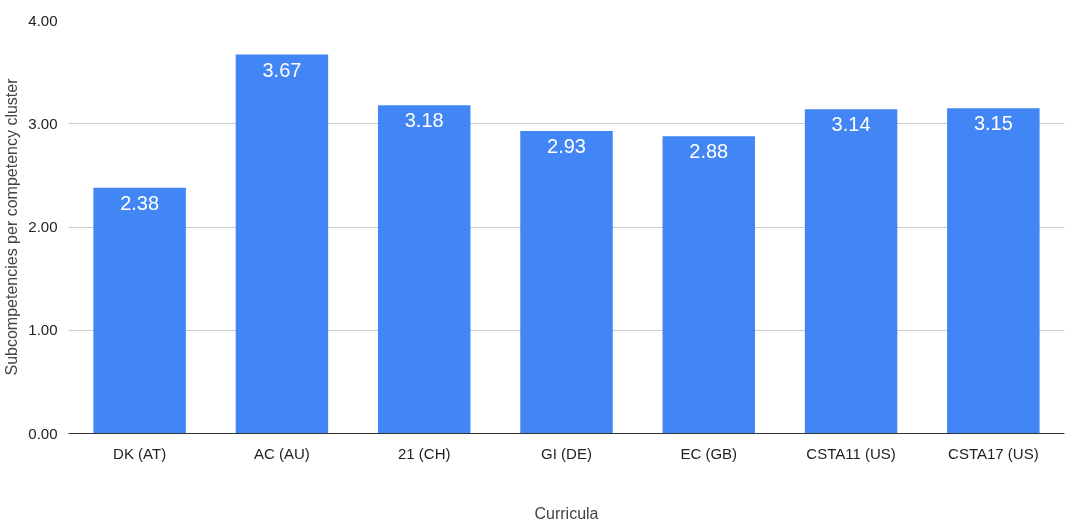 The image size is (1074, 524). I want to click on y-tick-label: 3.00, so click(43, 123).